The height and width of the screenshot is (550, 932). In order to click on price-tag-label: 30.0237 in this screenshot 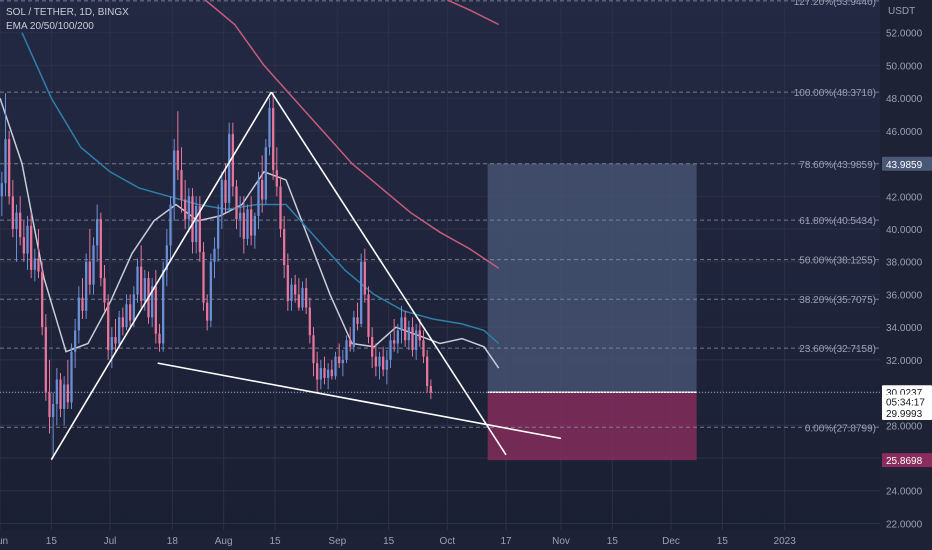, I will do `click(904, 393)`.